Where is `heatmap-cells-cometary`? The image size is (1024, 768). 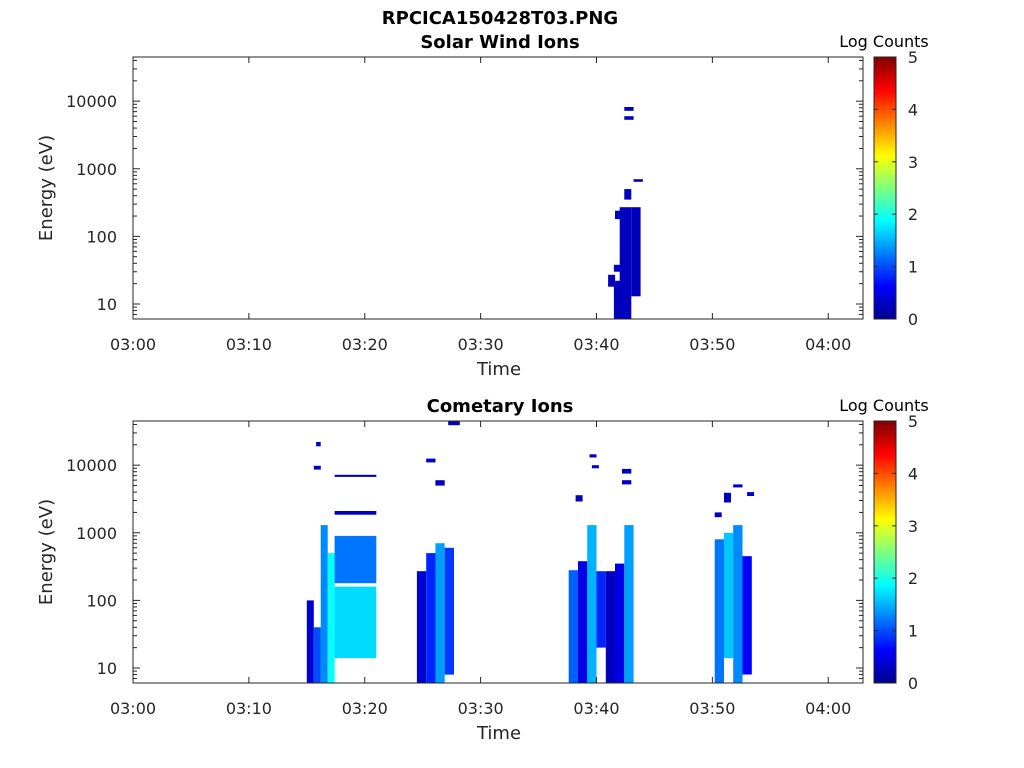
heatmap-cells-cometary is located at coordinates (530, 552).